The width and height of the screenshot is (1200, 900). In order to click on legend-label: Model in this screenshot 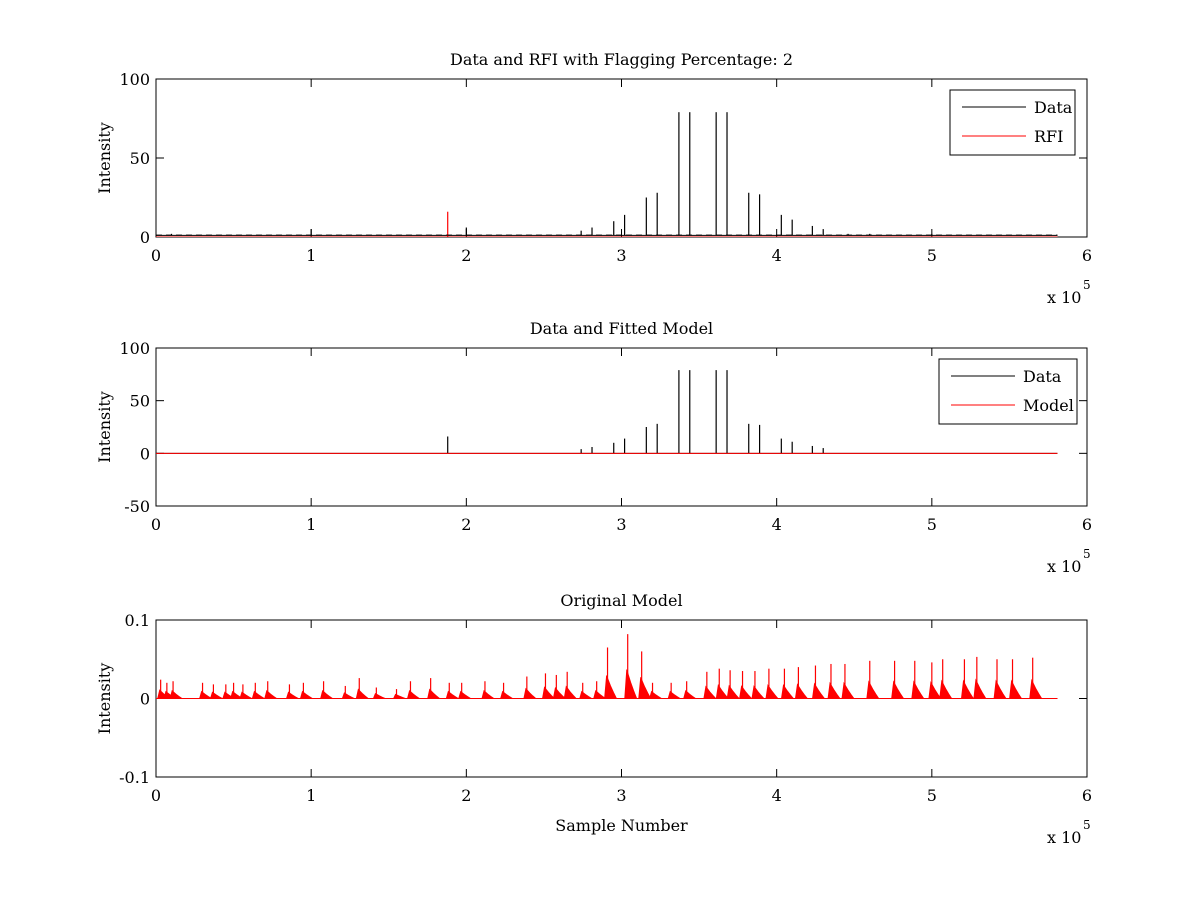, I will do `click(1048, 405)`.